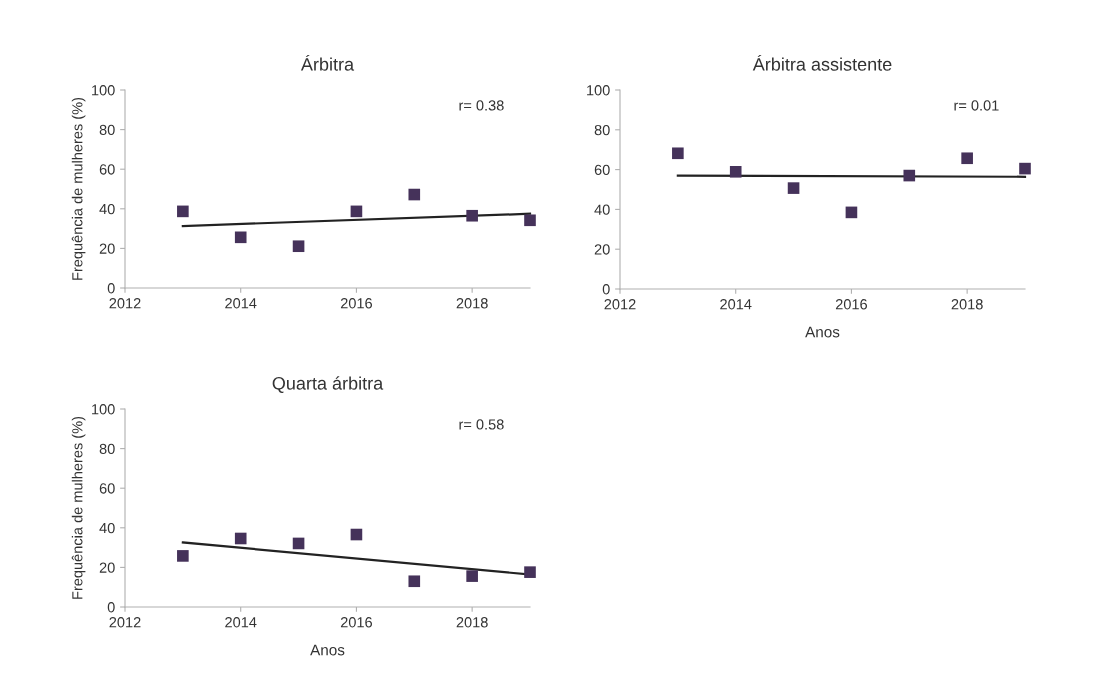 Image resolution: width=1093 pixels, height=689 pixels. What do you see at coordinates (481, 424) in the screenshot?
I see `annotation: r= 0.58` at bounding box center [481, 424].